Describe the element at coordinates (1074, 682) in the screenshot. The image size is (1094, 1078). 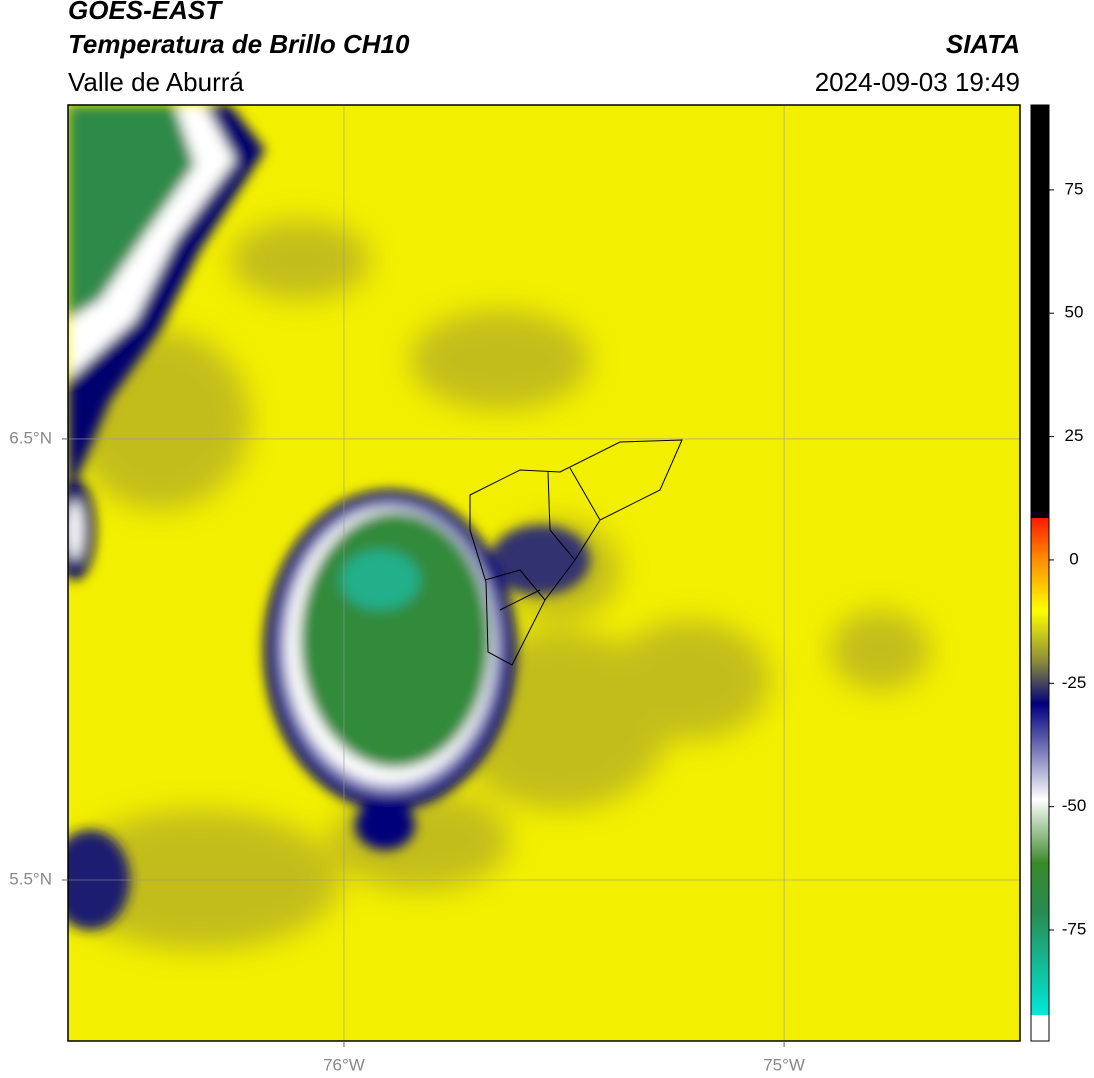
I see `colorbar-label: -25` at that location.